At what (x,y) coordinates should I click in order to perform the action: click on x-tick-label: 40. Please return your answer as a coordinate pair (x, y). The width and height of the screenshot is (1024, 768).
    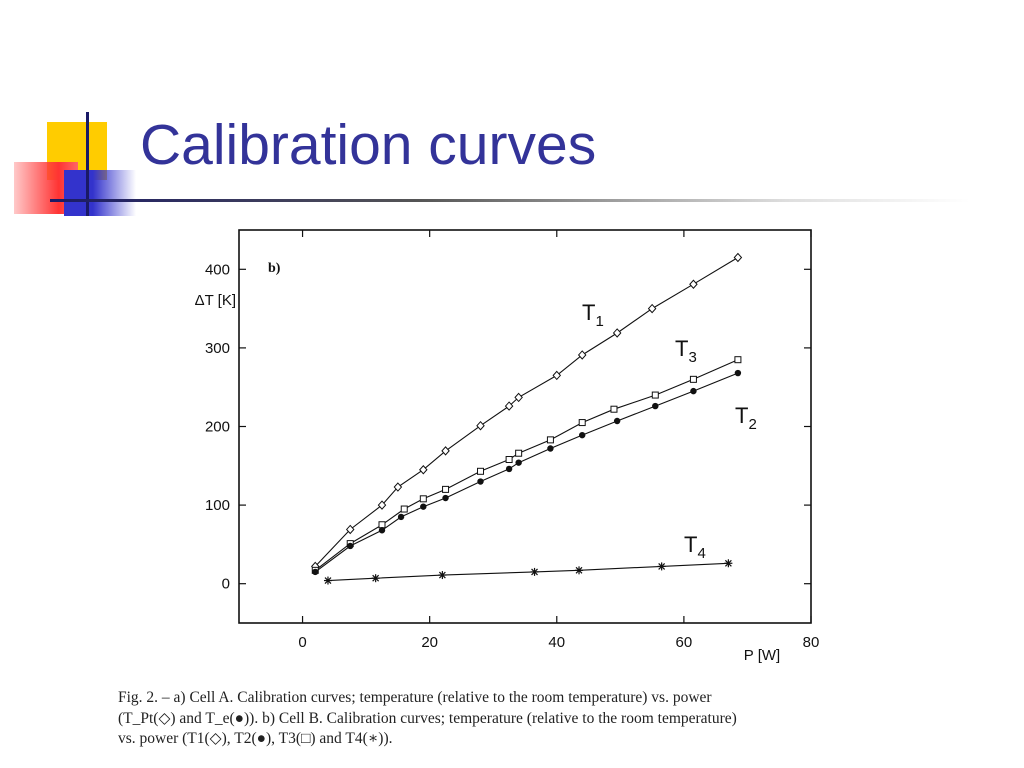
    Looking at the image, I should click on (556, 642).